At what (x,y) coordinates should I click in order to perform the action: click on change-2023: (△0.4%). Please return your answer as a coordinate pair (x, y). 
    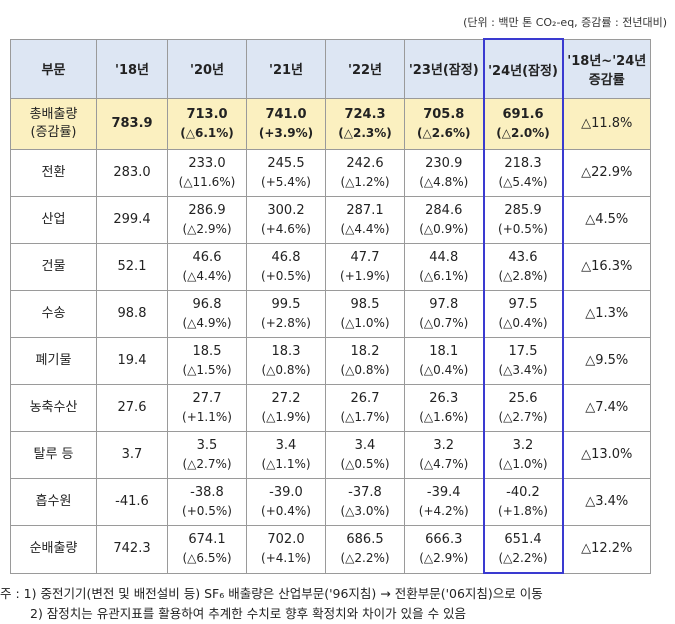
    Looking at the image, I should click on (444, 370).